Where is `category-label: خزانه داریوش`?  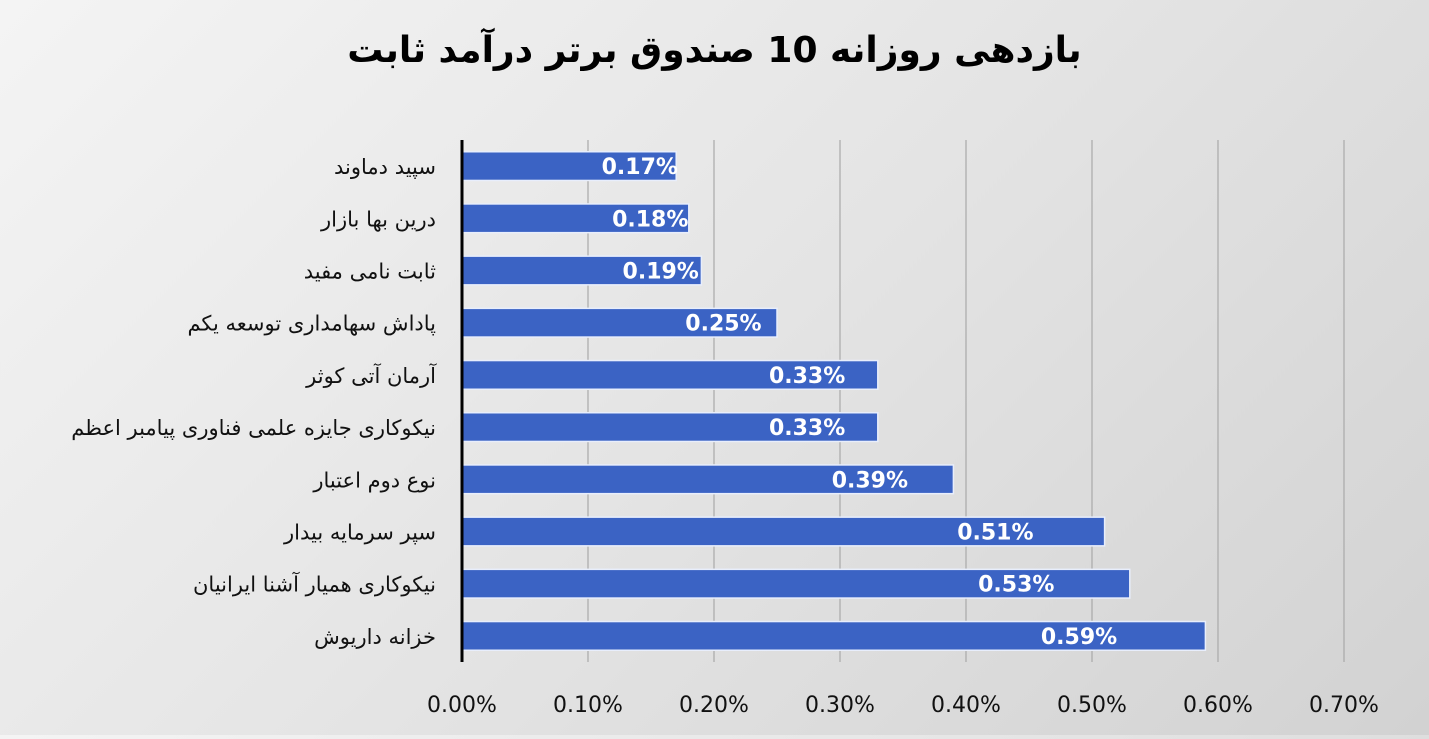 category-label: خزانه داریوش is located at coordinates (375, 637).